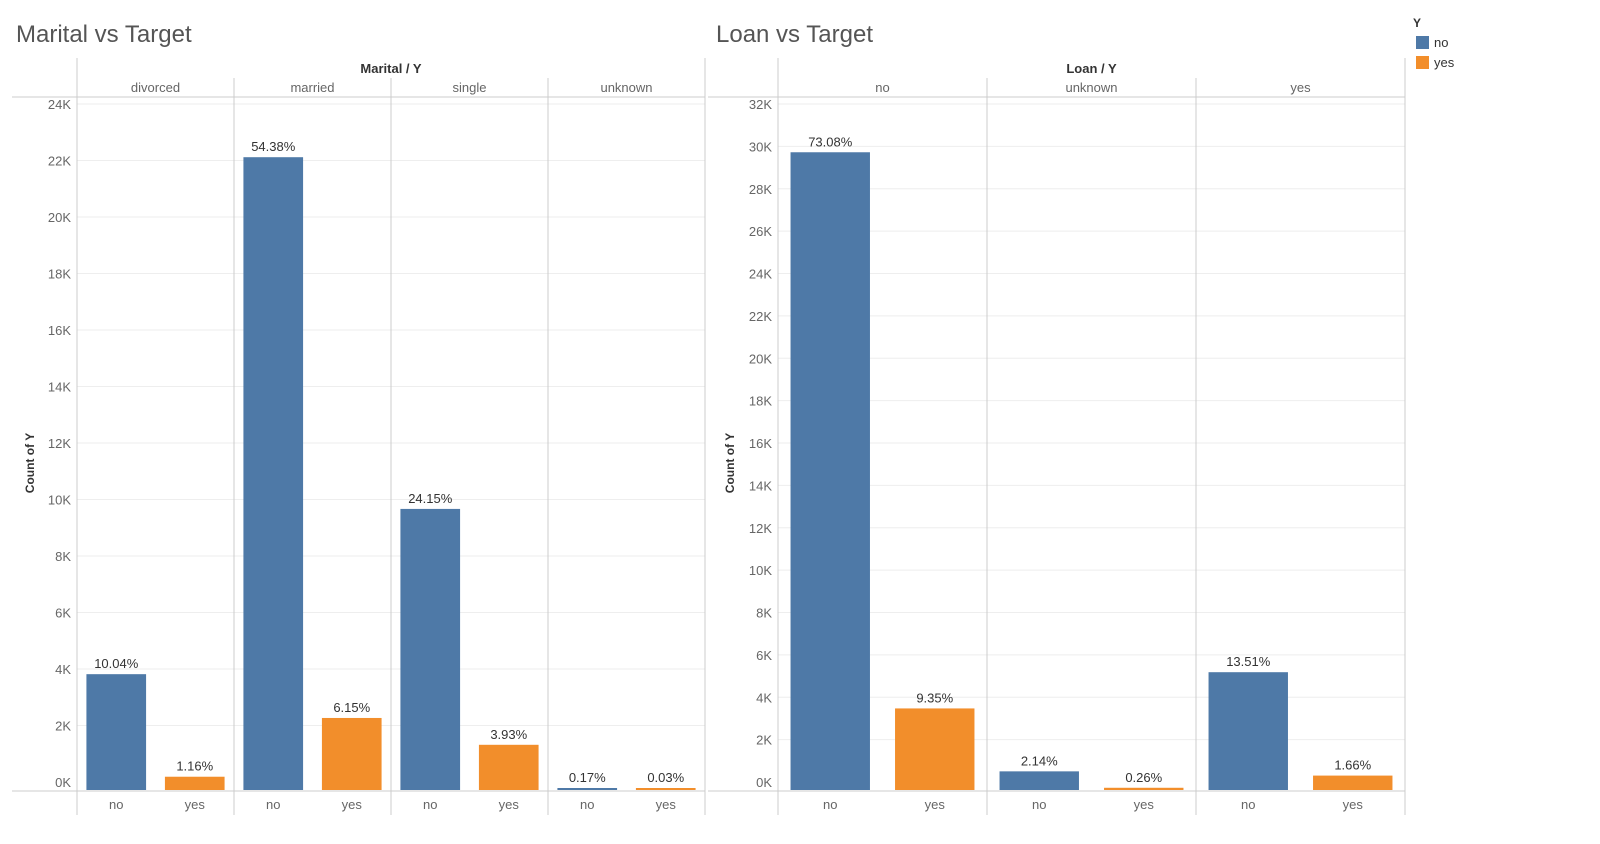 This screenshot has width=1600, height=844. Describe the element at coordinates (1444, 62) in the screenshot. I see `legend-label-yes: yes` at that location.